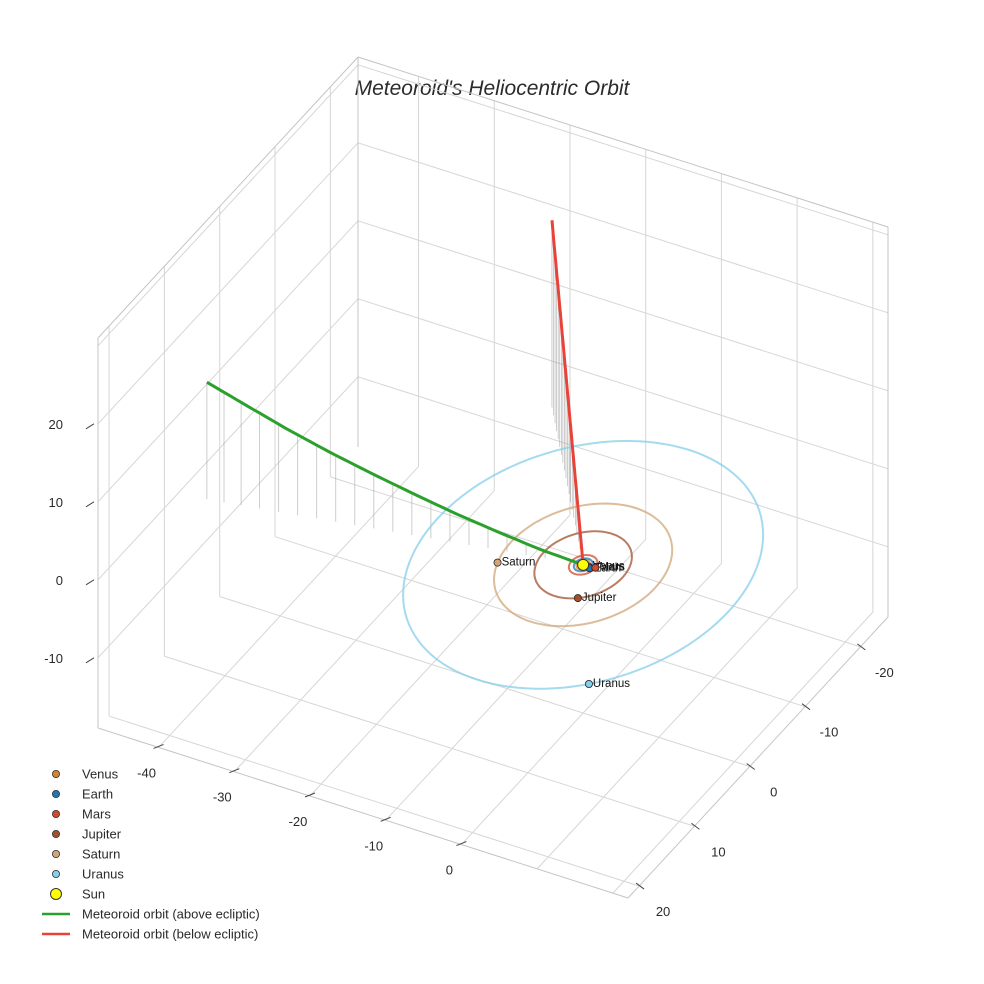 The image size is (984, 984). I want to click on legend-label: Saturn, so click(101, 854).